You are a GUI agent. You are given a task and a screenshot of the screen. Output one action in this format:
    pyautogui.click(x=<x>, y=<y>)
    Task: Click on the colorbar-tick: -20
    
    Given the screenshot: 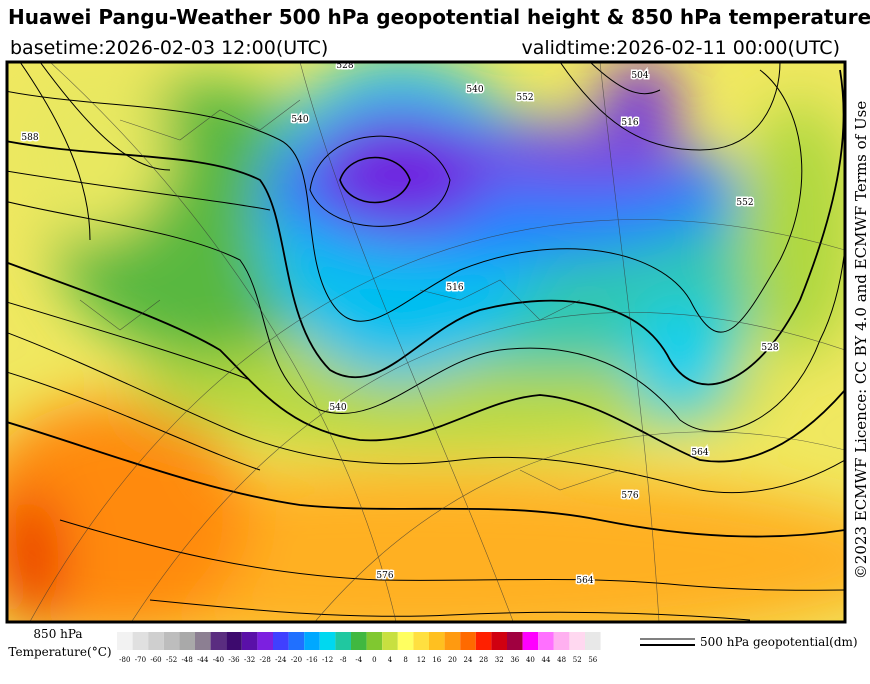 What is the action you would take?
    pyautogui.click(x=296, y=660)
    